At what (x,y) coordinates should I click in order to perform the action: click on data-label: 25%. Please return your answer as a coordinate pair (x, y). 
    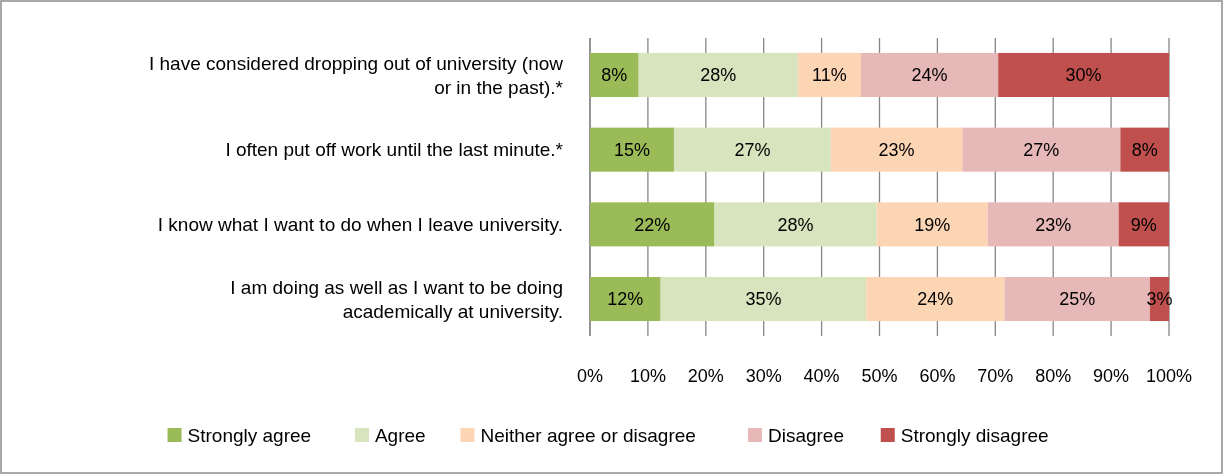
    Looking at the image, I should click on (1077, 299).